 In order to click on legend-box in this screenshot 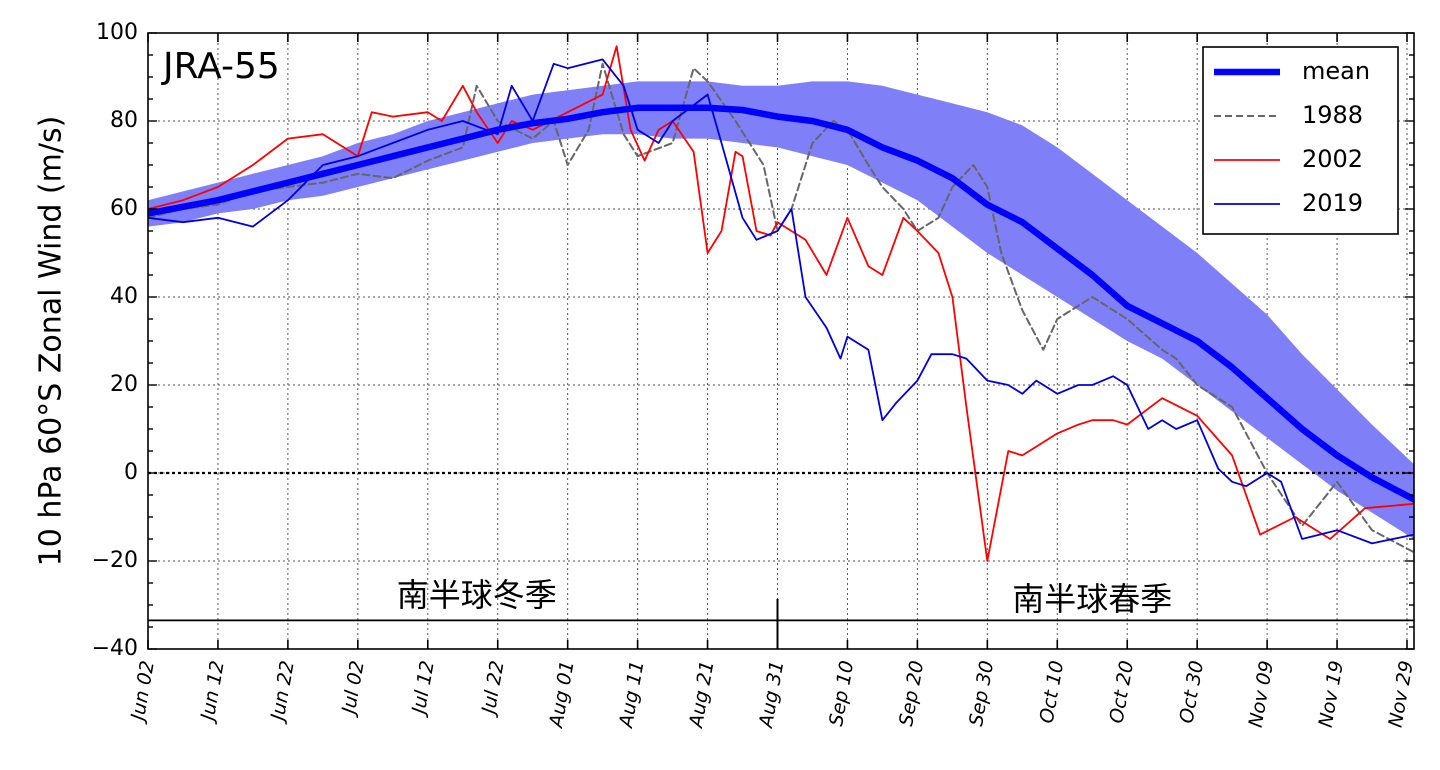, I will do `click(1300, 140)`.